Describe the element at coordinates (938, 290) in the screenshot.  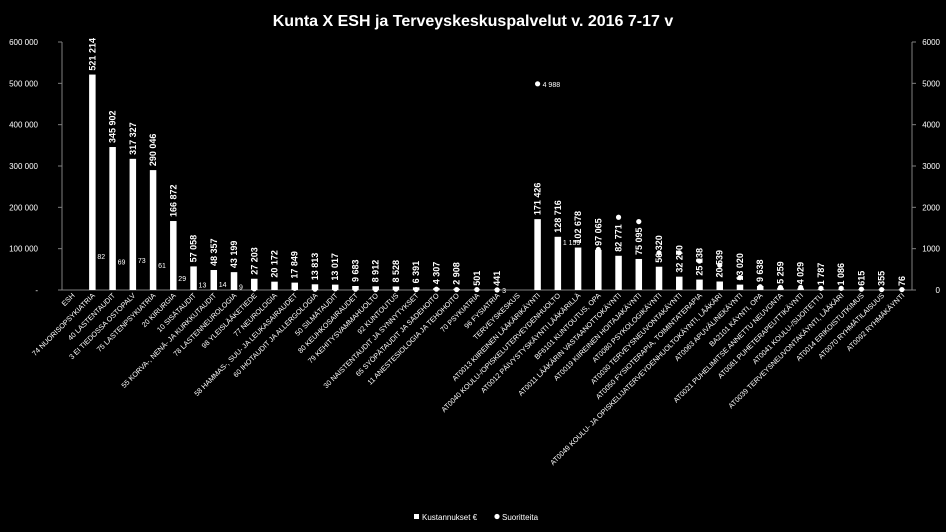
I see `right-tick-label: 0` at that location.